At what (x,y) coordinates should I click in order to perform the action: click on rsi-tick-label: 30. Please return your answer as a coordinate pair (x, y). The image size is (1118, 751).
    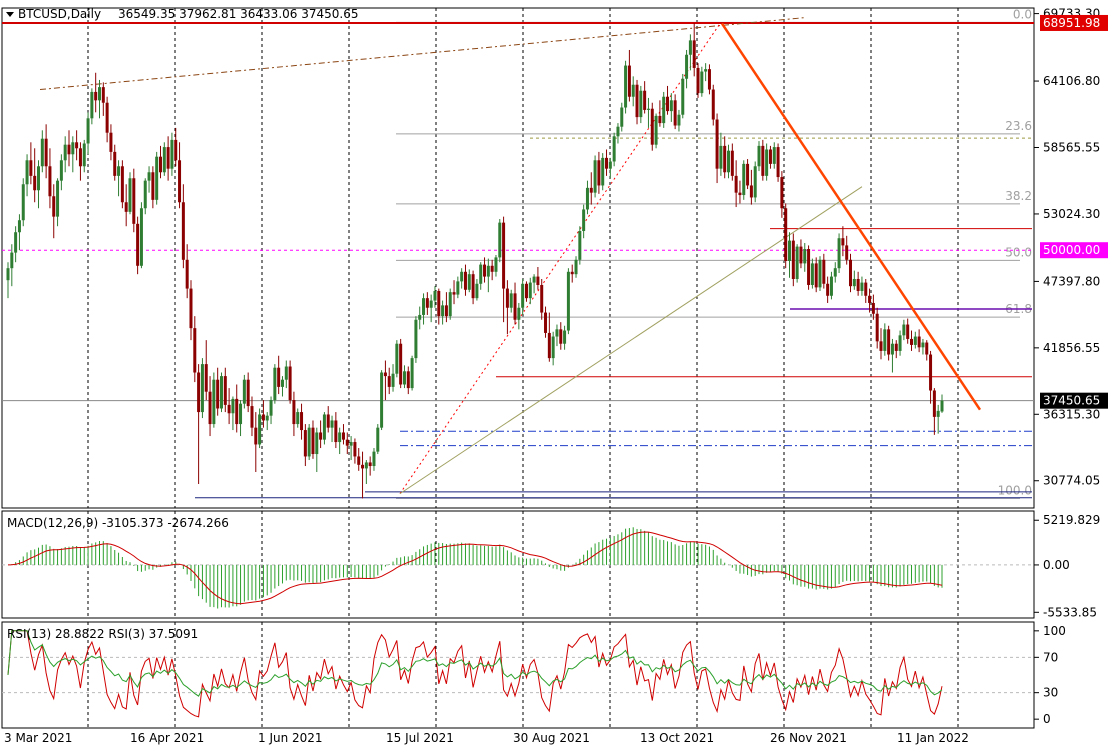
    Looking at the image, I should click on (1050, 693).